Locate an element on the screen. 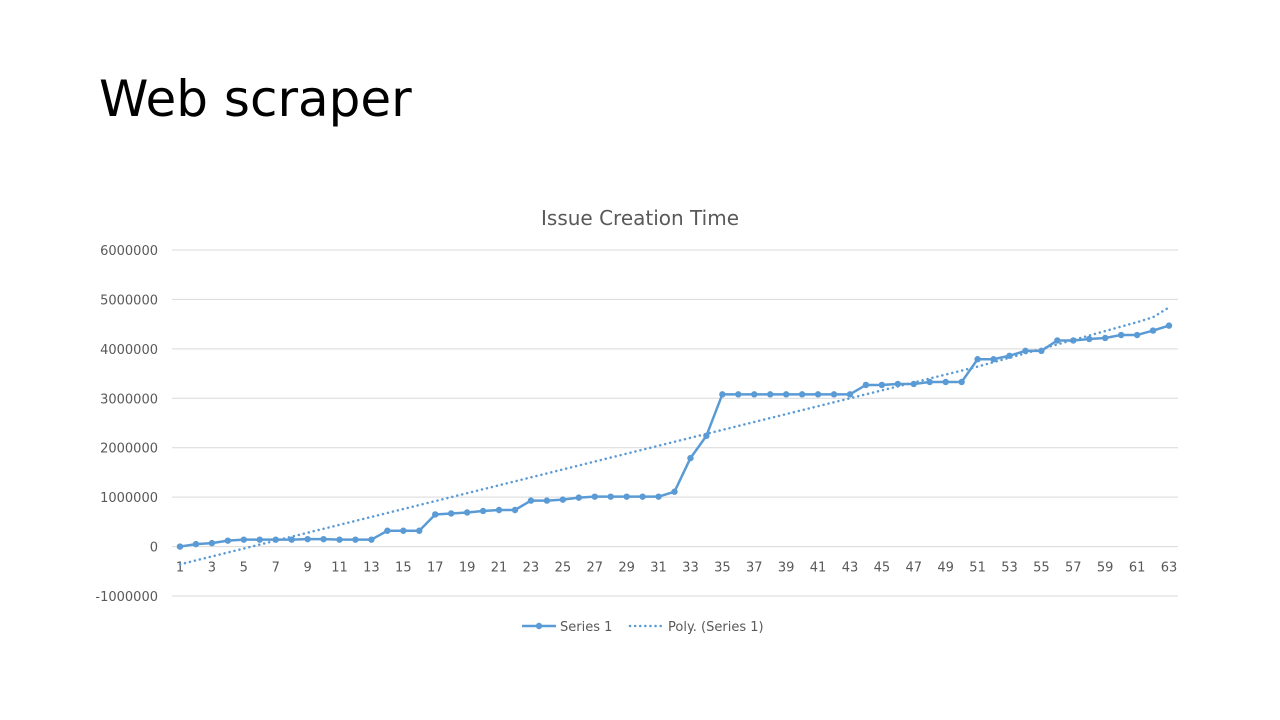  x-tick-label: 5 is located at coordinates (244, 568).